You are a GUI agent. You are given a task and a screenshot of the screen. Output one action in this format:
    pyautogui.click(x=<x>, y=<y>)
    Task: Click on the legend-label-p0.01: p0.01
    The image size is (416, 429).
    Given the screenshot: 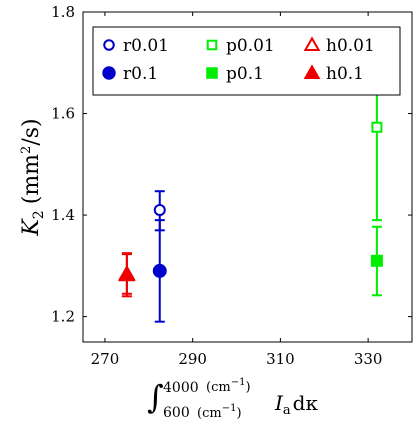 What is the action you would take?
    pyautogui.click(x=250, y=46)
    